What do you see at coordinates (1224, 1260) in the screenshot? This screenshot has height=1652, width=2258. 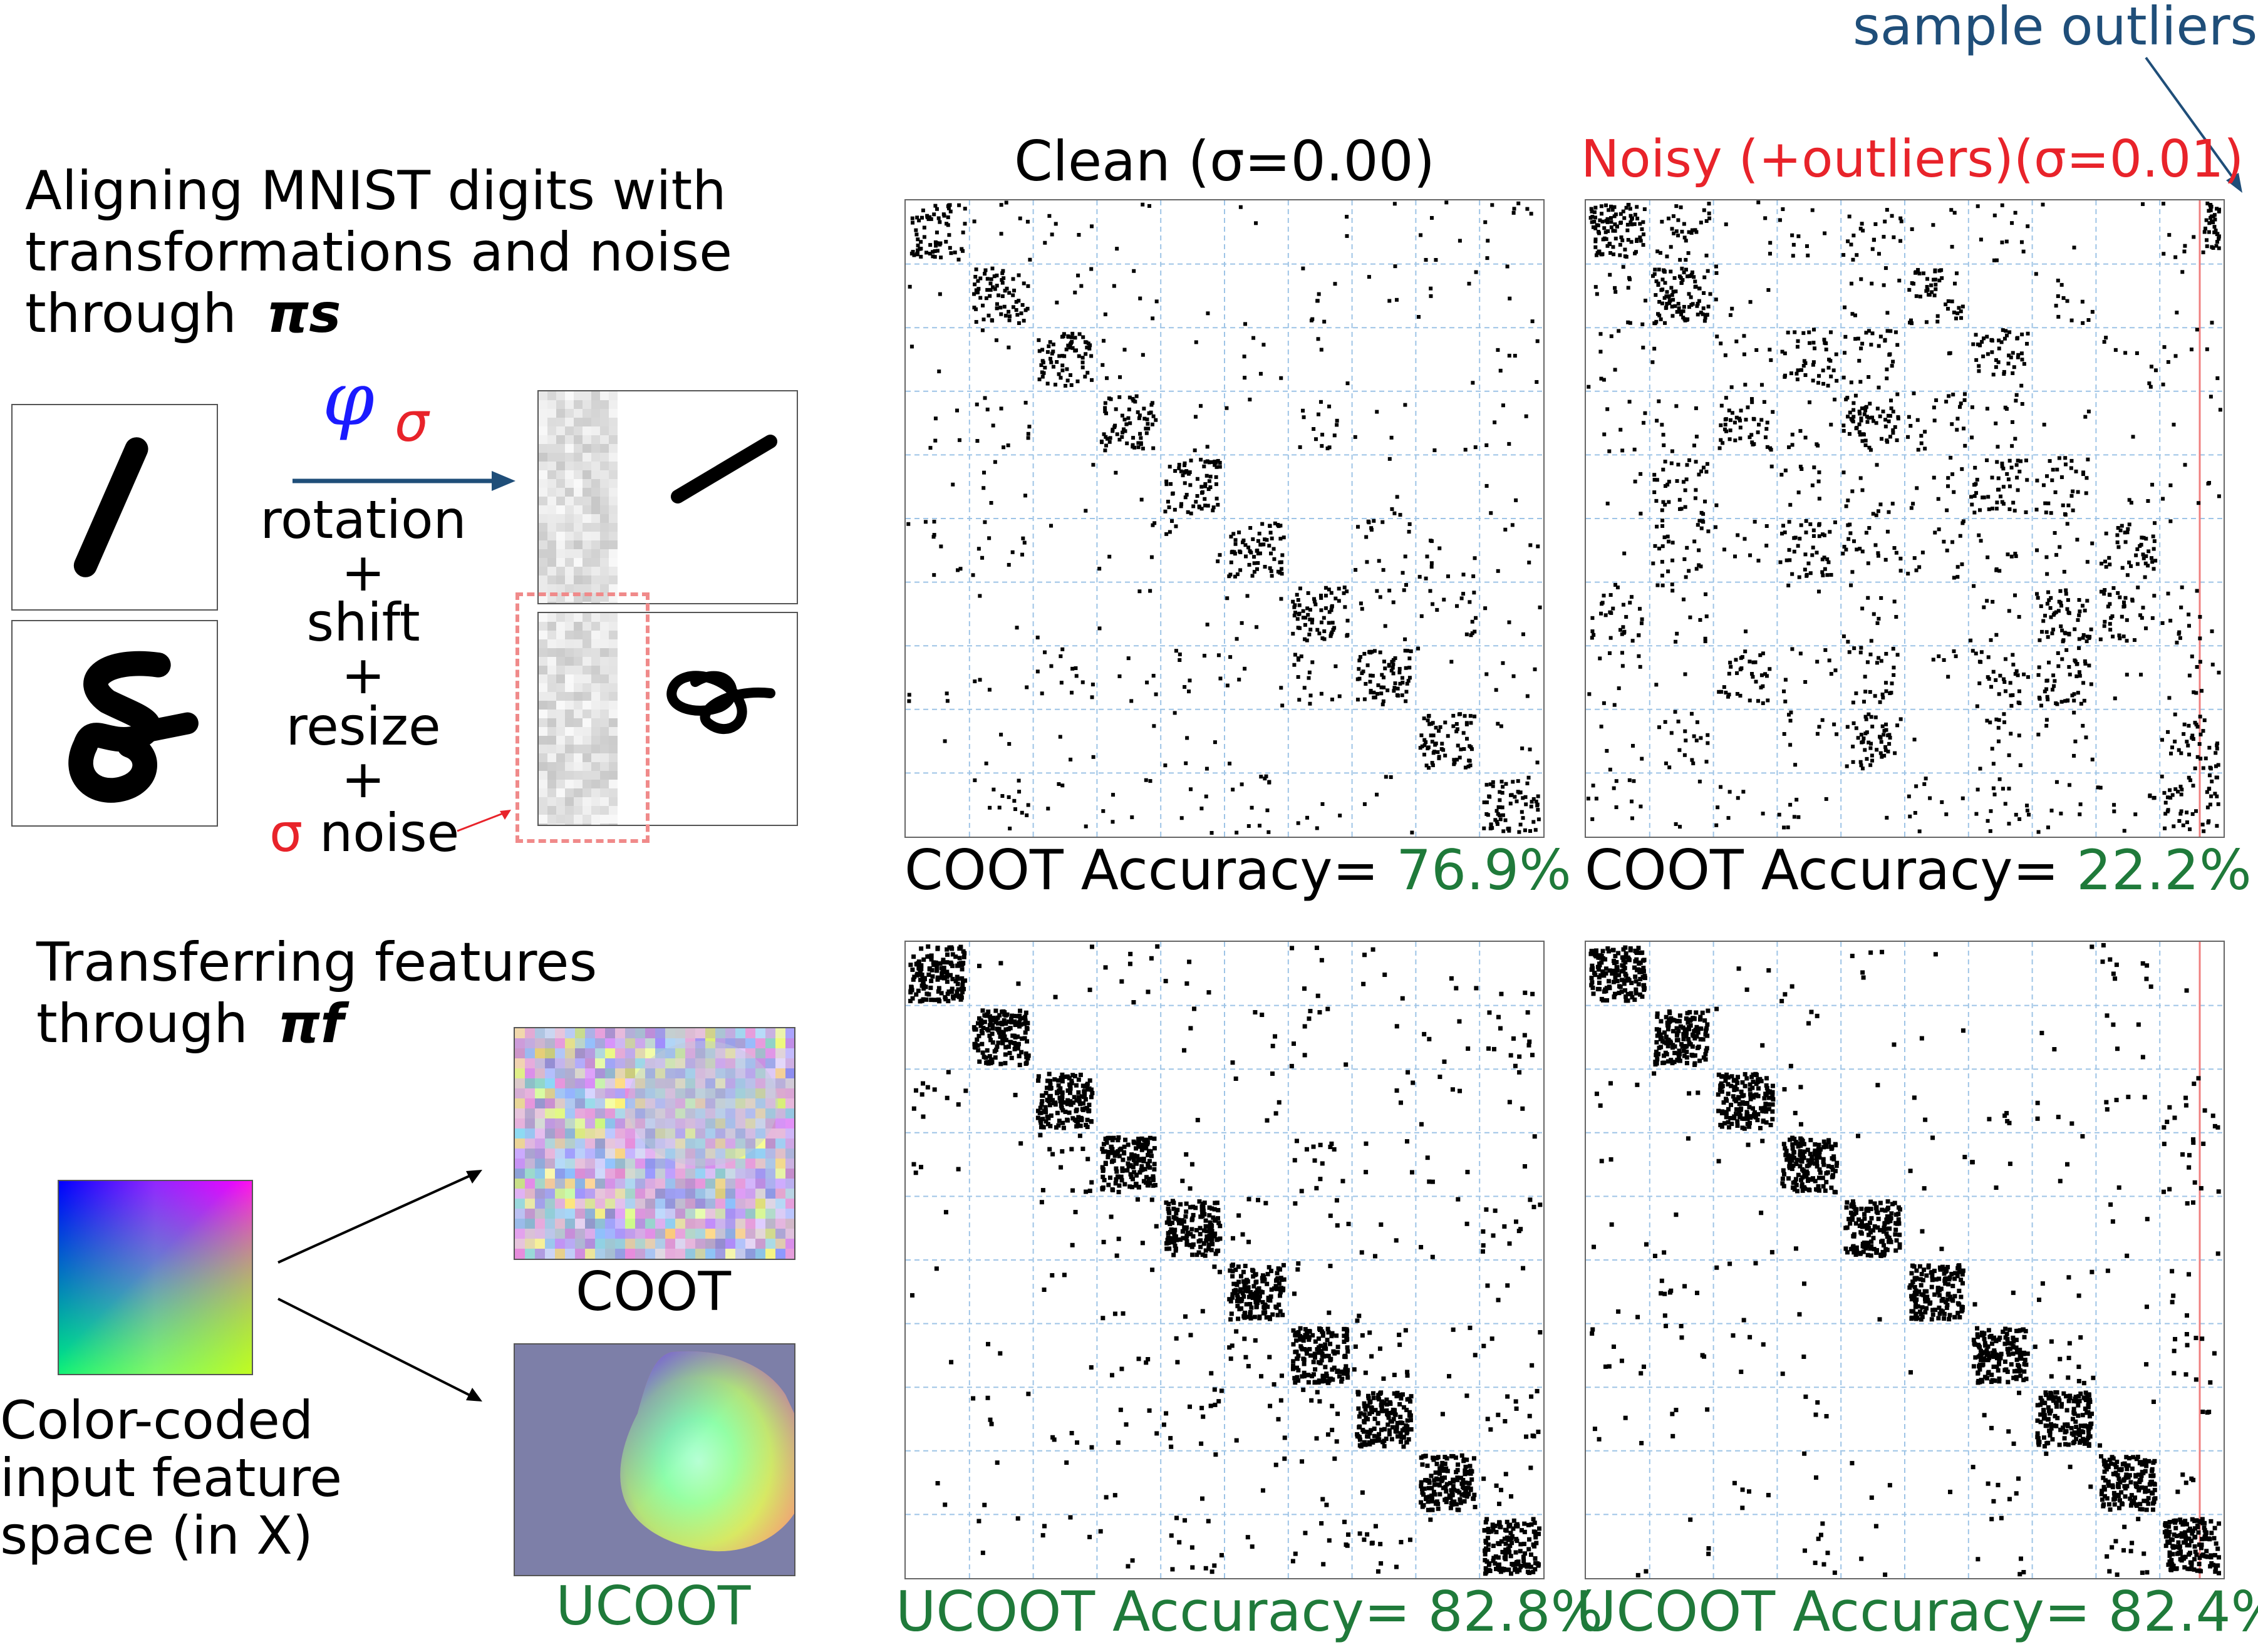 I see `matrix-ucoot-clean` at bounding box center [1224, 1260].